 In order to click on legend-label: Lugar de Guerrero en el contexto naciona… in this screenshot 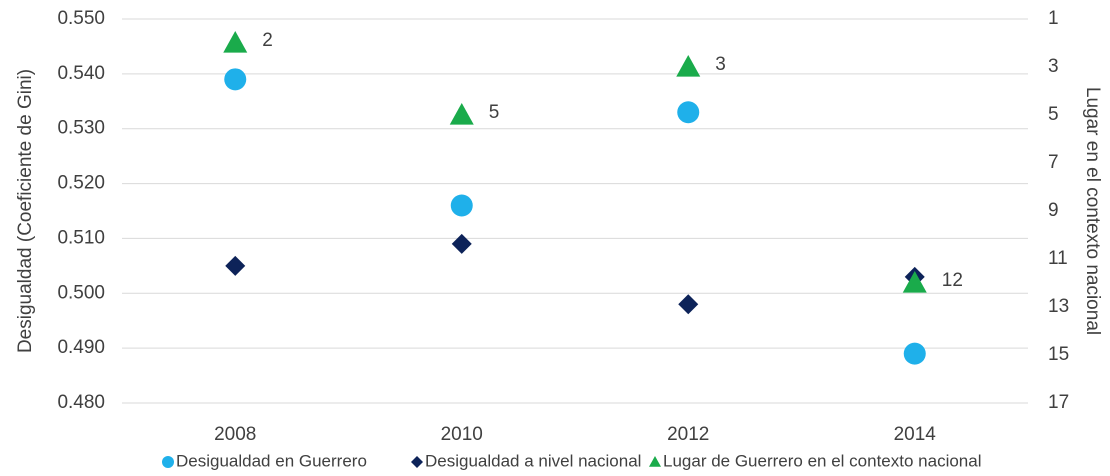, I will do `click(822, 460)`.